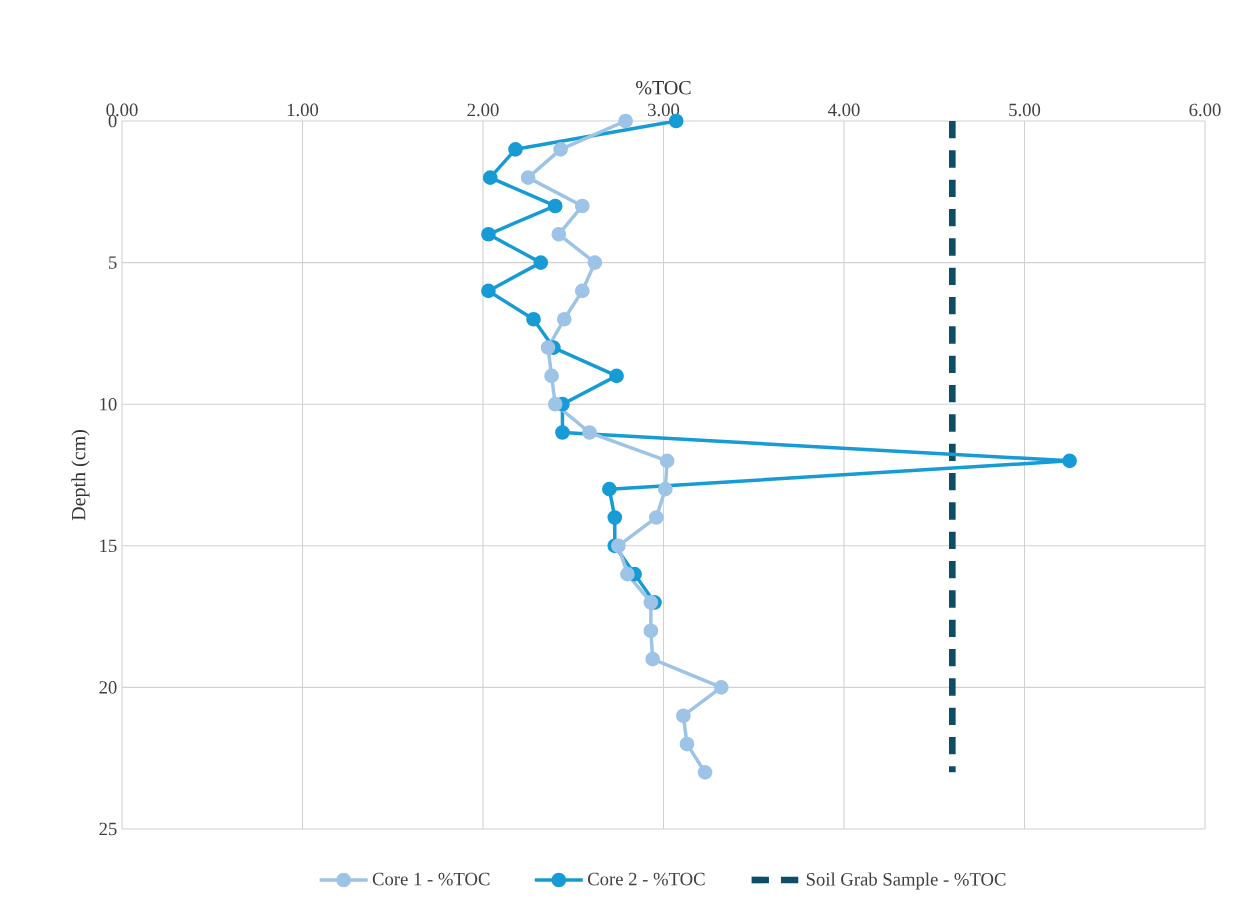 The width and height of the screenshot is (1253, 914). Describe the element at coordinates (113, 262) in the screenshot. I see `y-tick-label: 5` at that location.